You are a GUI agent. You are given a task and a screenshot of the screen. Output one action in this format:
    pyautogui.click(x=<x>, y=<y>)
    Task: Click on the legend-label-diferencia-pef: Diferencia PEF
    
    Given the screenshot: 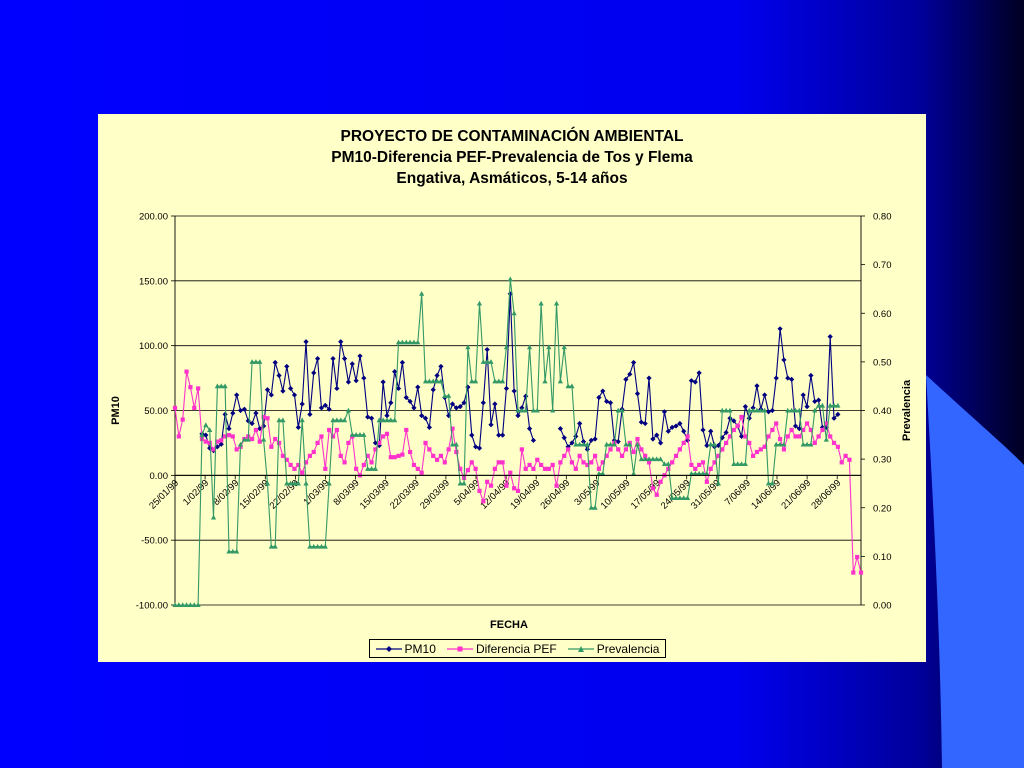 What is the action you would take?
    pyautogui.click(x=516, y=648)
    